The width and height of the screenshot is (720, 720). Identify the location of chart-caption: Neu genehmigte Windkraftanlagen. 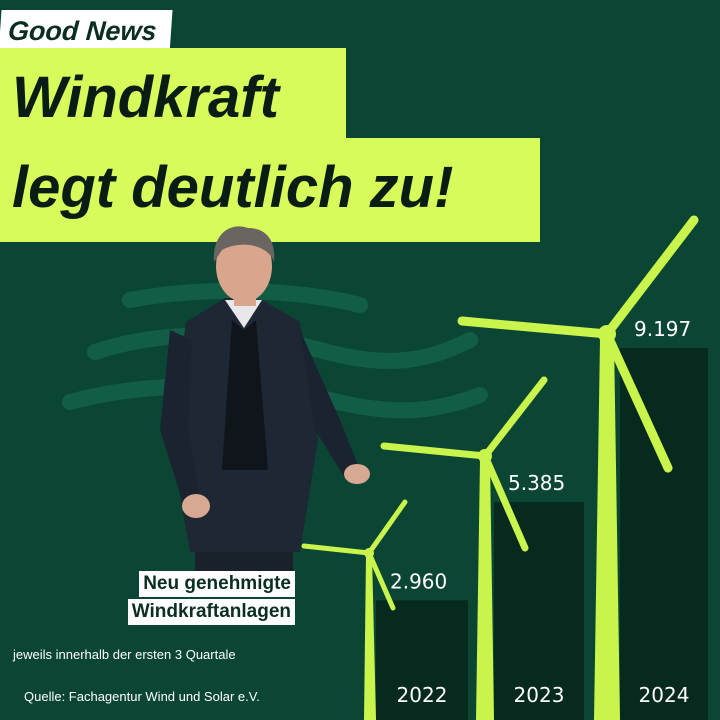
(211, 599).